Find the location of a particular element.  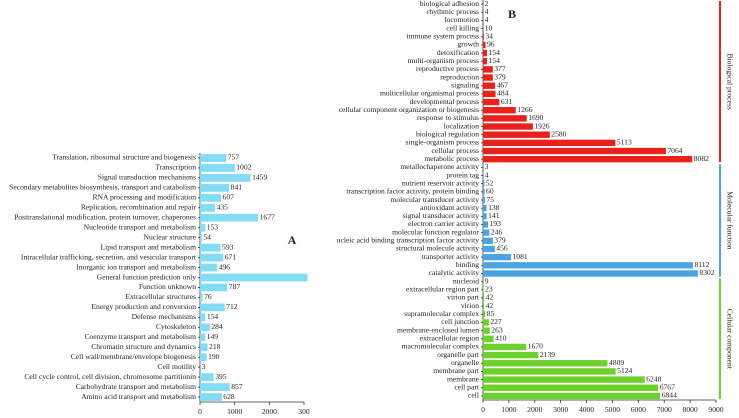

category-label: signaling is located at coordinates (465, 84).